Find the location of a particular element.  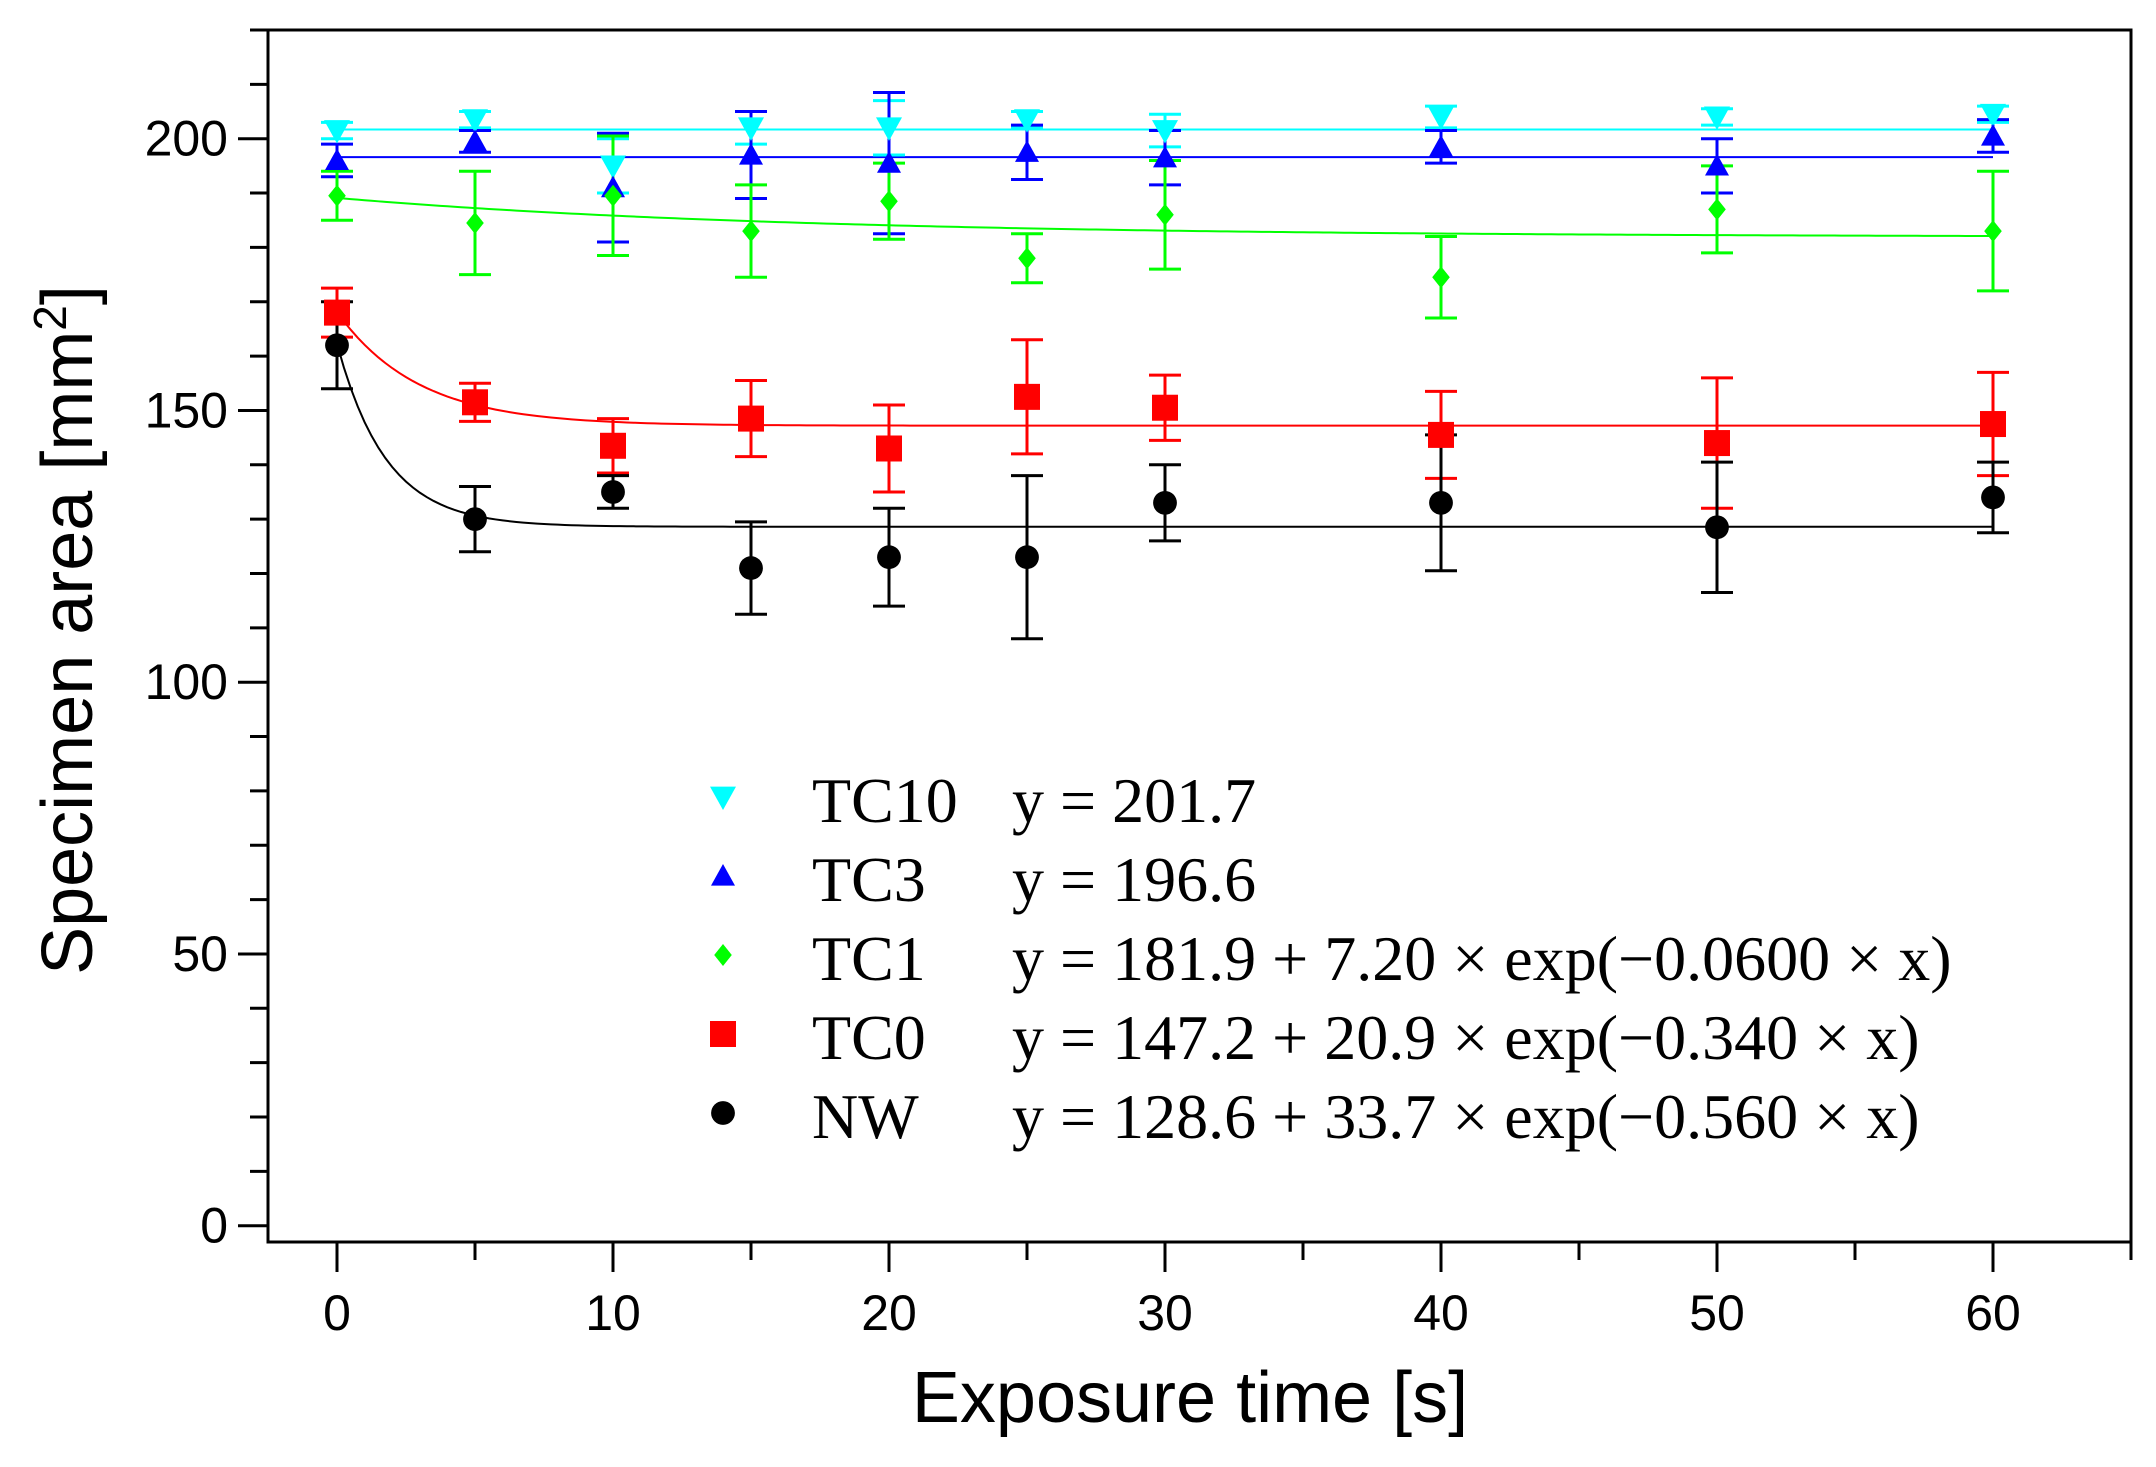

y-axis-title-main: Specimen area [mm is located at coordinates (68, 653).